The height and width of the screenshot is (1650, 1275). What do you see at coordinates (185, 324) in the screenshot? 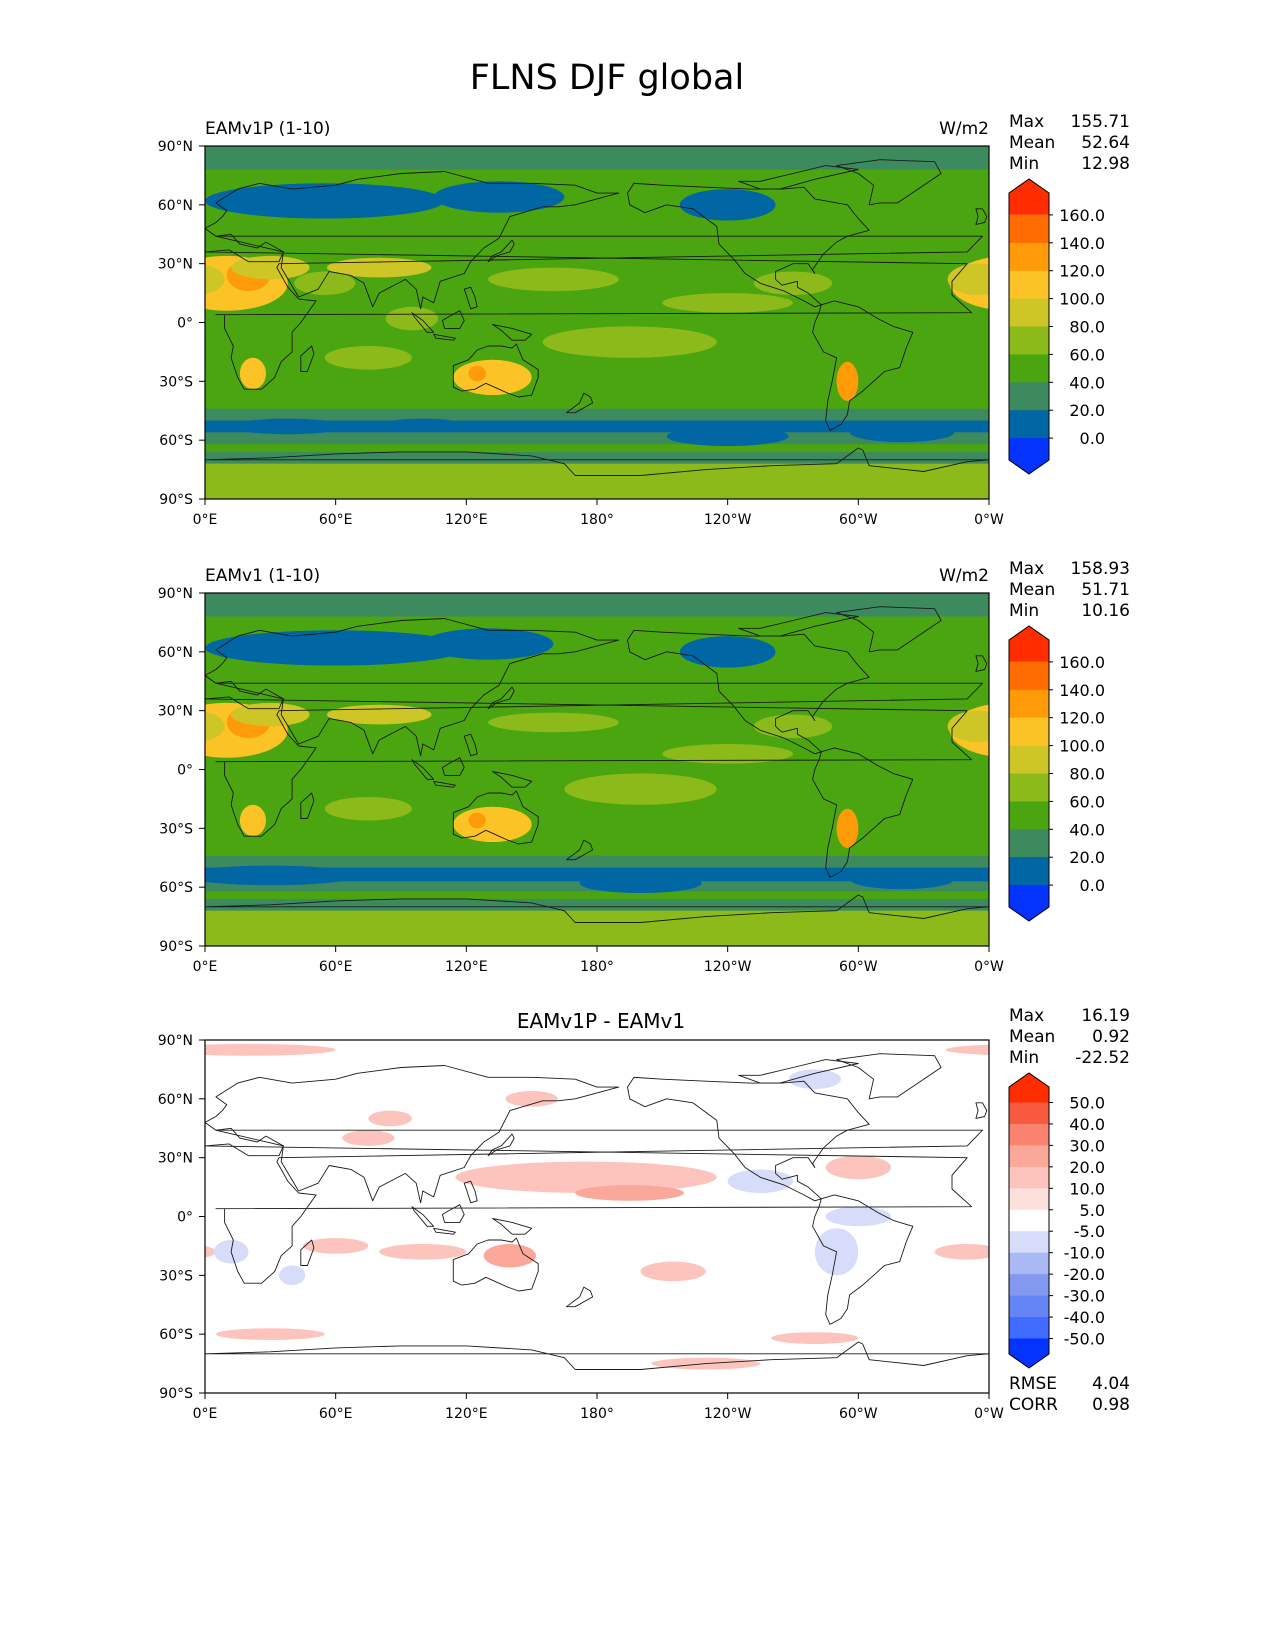
I see `y-tick-label: 0°` at bounding box center [185, 324].